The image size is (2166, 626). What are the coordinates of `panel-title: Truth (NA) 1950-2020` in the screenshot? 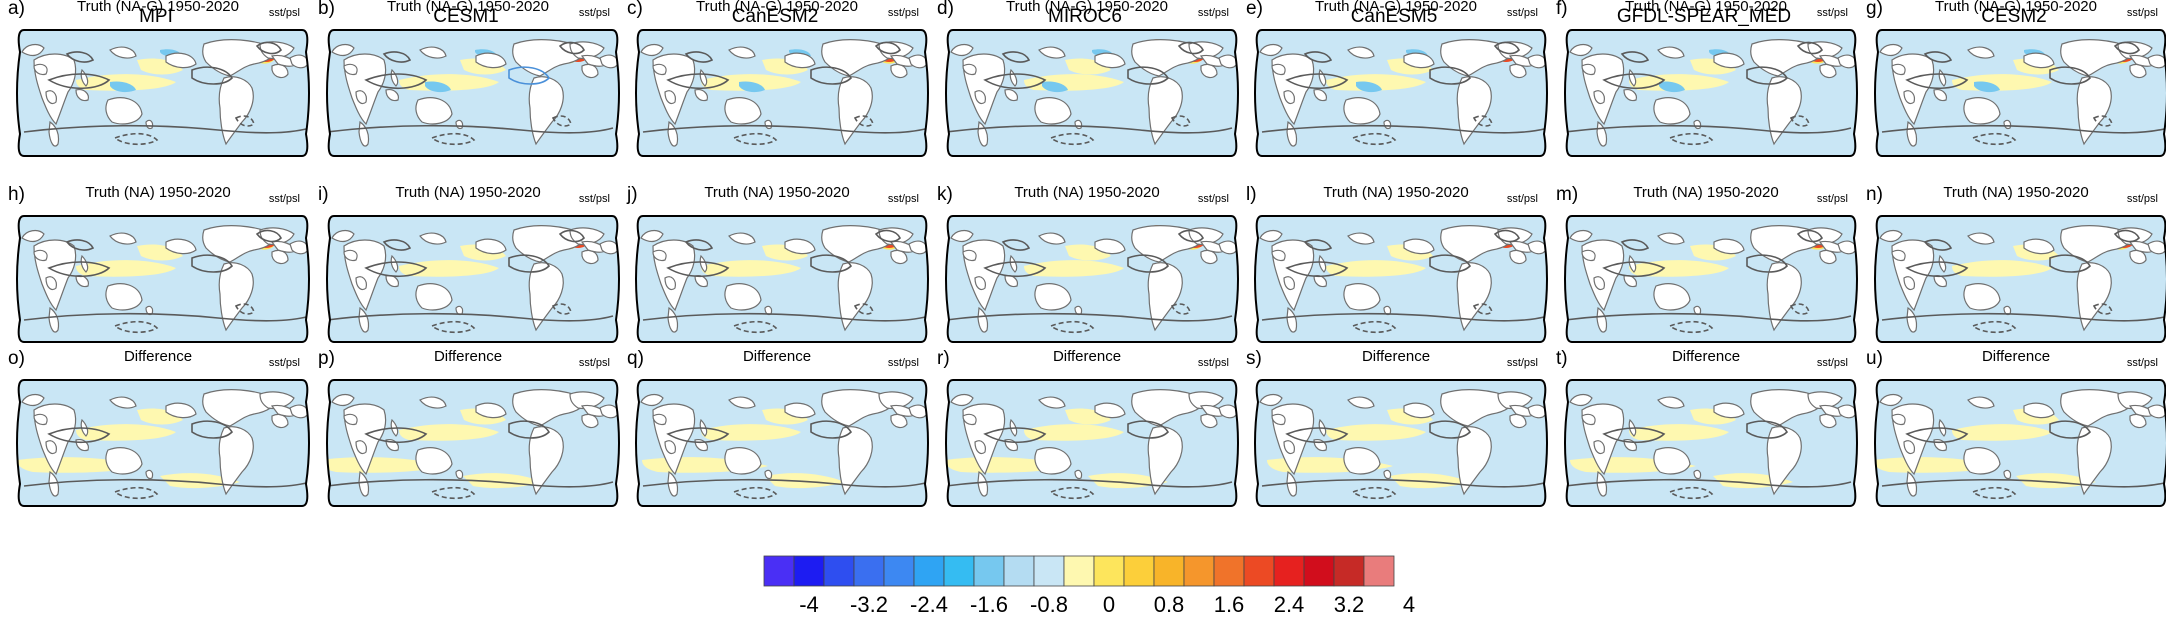 It's located at (1396, 192).